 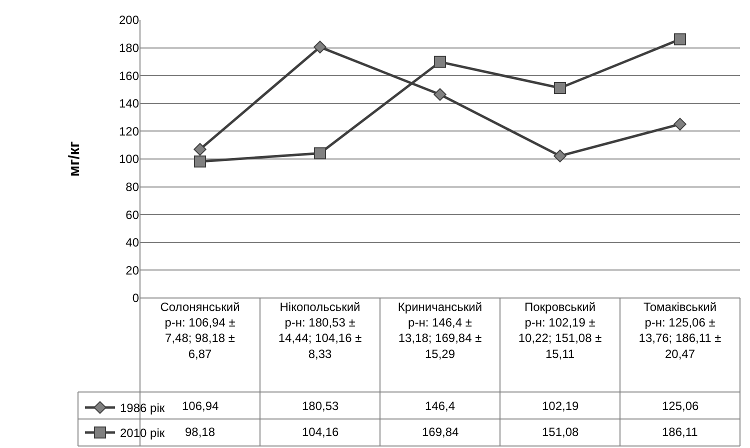 I want to click on y-axis-title: мг/кг, so click(x=75, y=159).